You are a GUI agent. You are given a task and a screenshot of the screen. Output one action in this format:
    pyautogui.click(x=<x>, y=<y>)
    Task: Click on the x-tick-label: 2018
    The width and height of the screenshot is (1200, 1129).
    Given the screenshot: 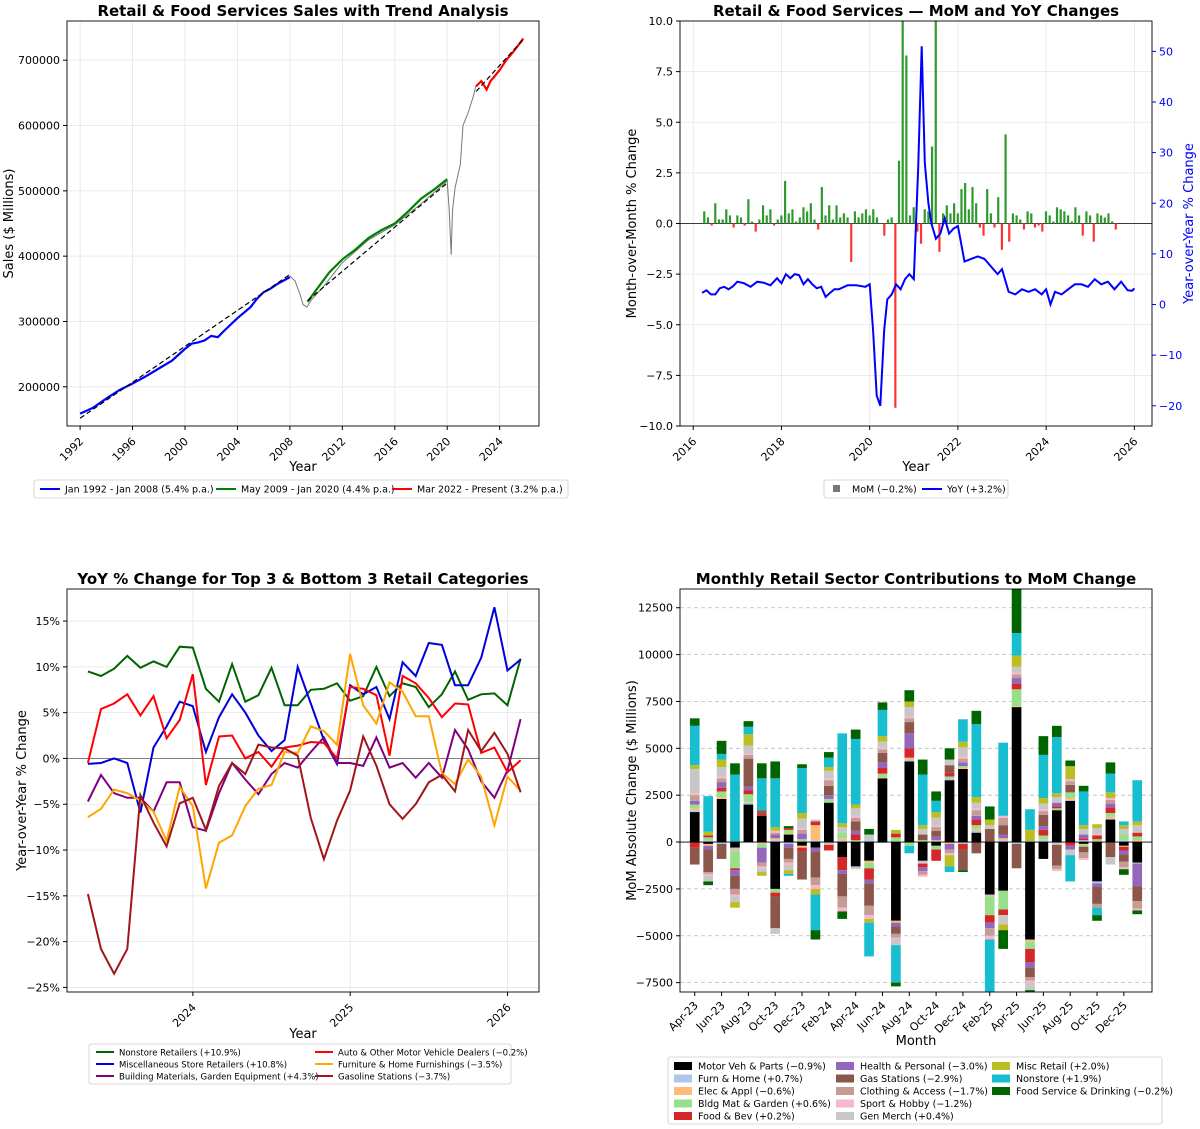 What is the action you would take?
    pyautogui.click(x=773, y=449)
    